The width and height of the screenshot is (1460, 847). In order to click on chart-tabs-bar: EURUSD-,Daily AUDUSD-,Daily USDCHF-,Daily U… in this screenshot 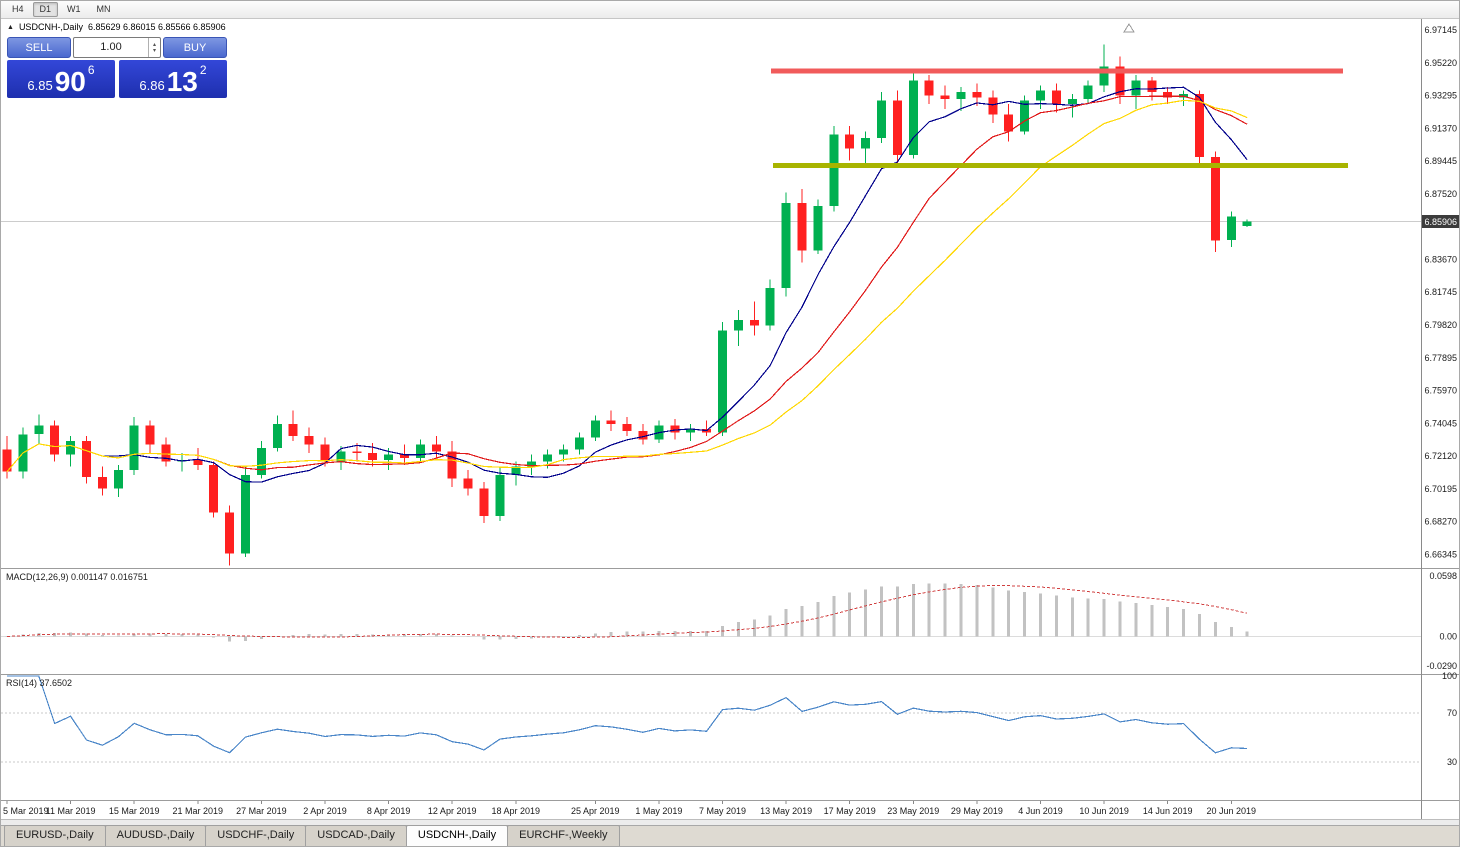, I will do `click(730, 835)`.